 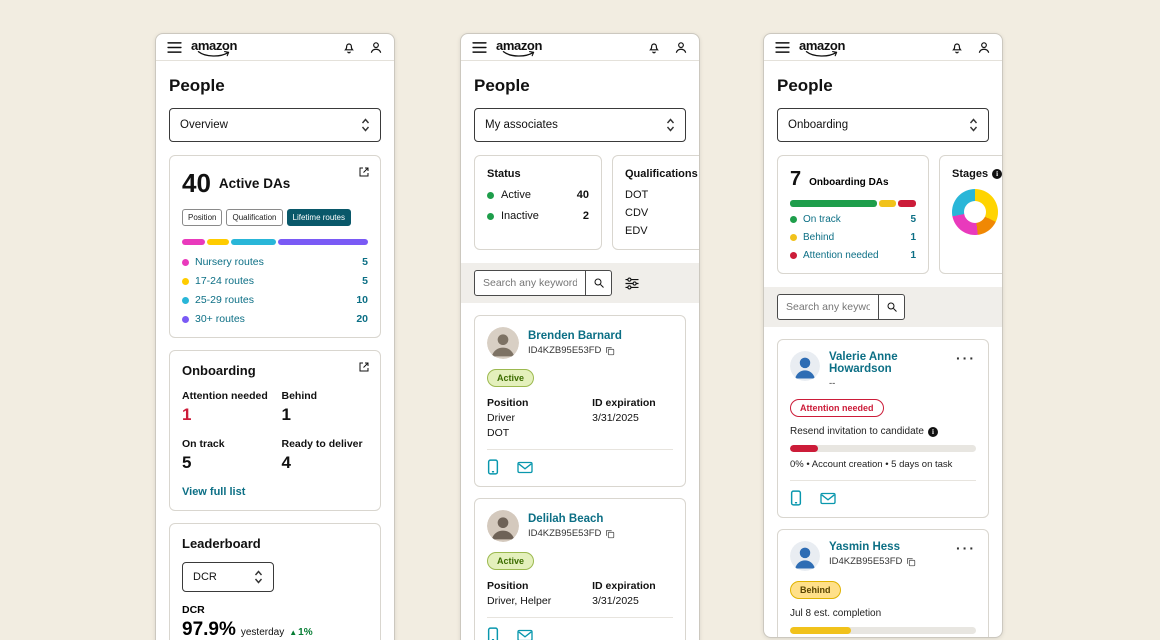 I want to click on stages-donut-chart, so click(x=975, y=212).